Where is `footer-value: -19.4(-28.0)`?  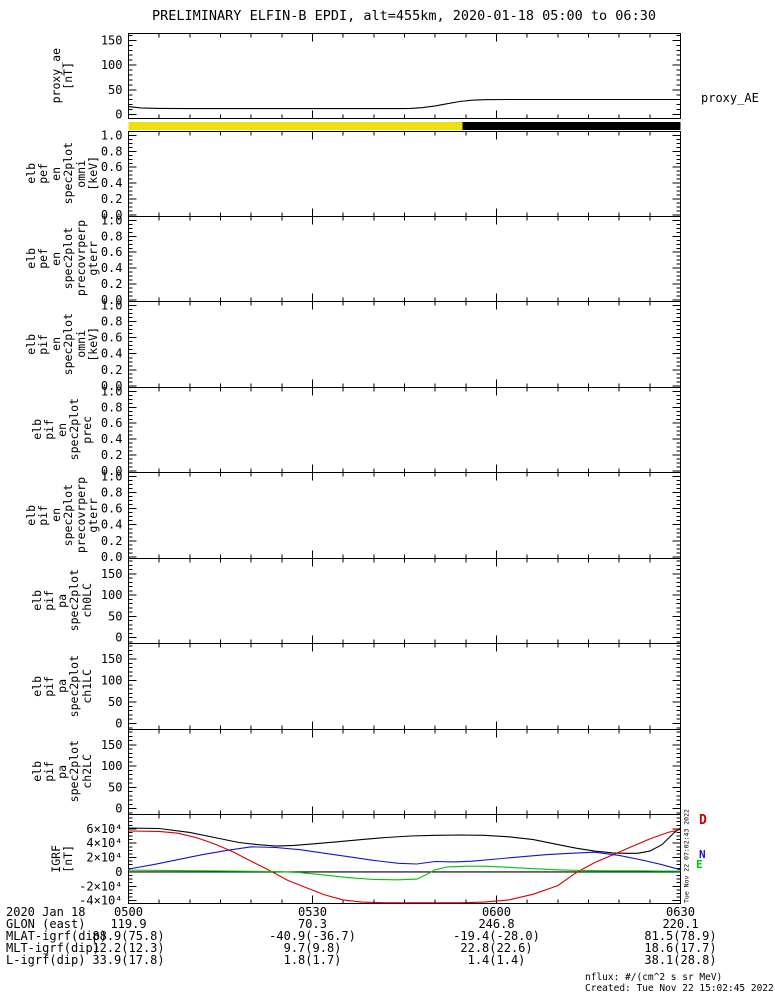 footer-value: -19.4(-28.0) is located at coordinates (496, 936).